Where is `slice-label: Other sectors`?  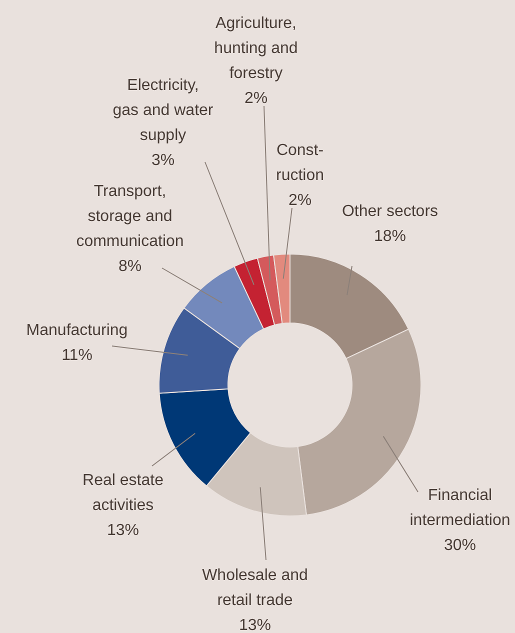 slice-label: Other sectors is located at coordinates (390, 211).